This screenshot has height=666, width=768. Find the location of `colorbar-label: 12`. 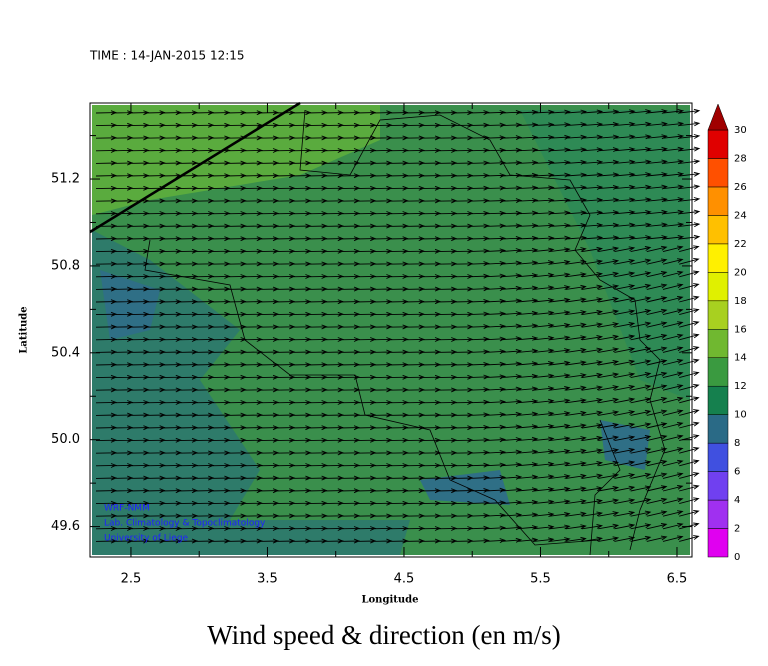

colorbar-label: 12 is located at coordinates (740, 386).